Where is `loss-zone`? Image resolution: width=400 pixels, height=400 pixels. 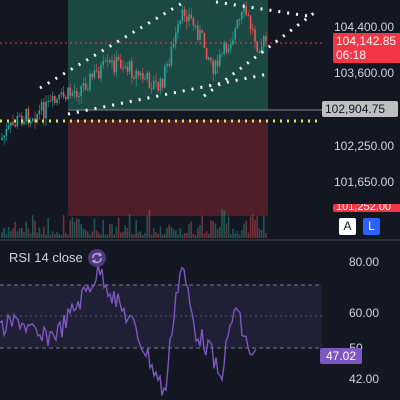 loss-zone is located at coordinates (168, 168).